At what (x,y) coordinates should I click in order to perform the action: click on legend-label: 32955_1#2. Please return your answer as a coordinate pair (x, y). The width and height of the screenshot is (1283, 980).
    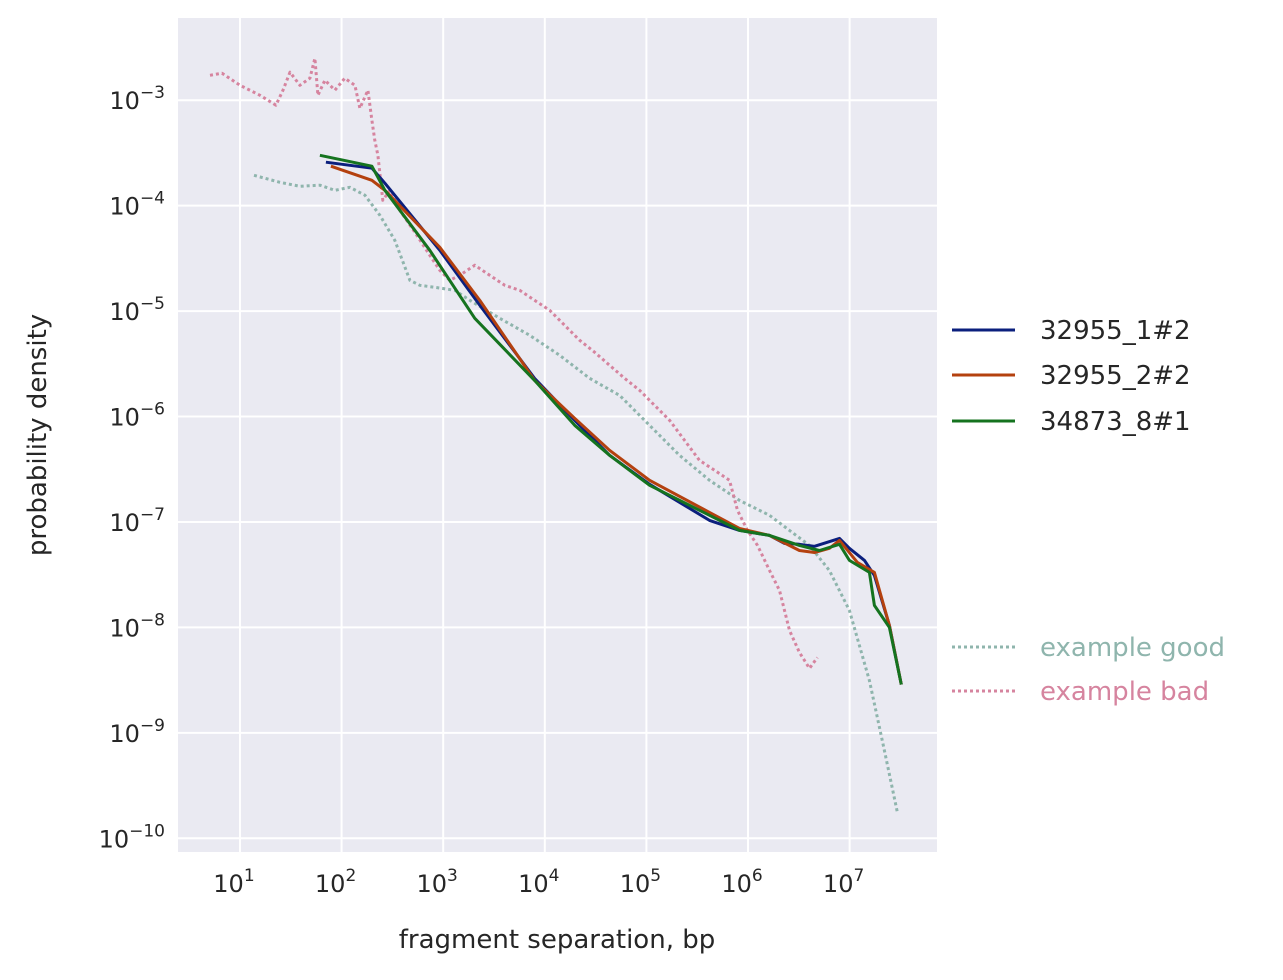
    Looking at the image, I should click on (1115, 331).